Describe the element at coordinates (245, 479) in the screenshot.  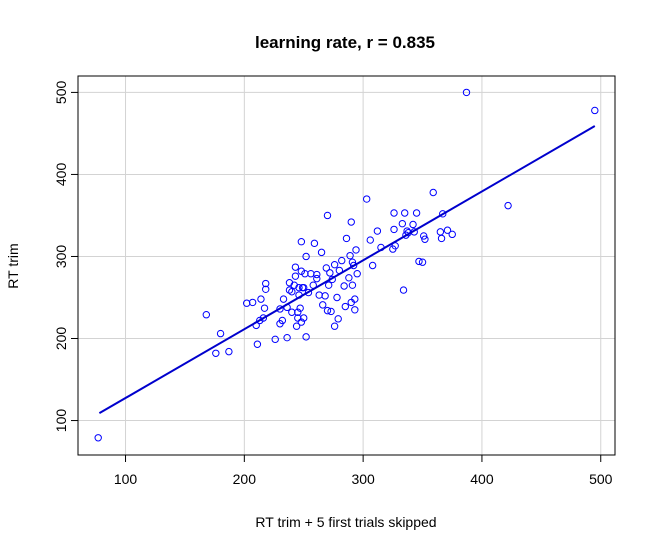
I see `x-tick-label: 200` at that location.